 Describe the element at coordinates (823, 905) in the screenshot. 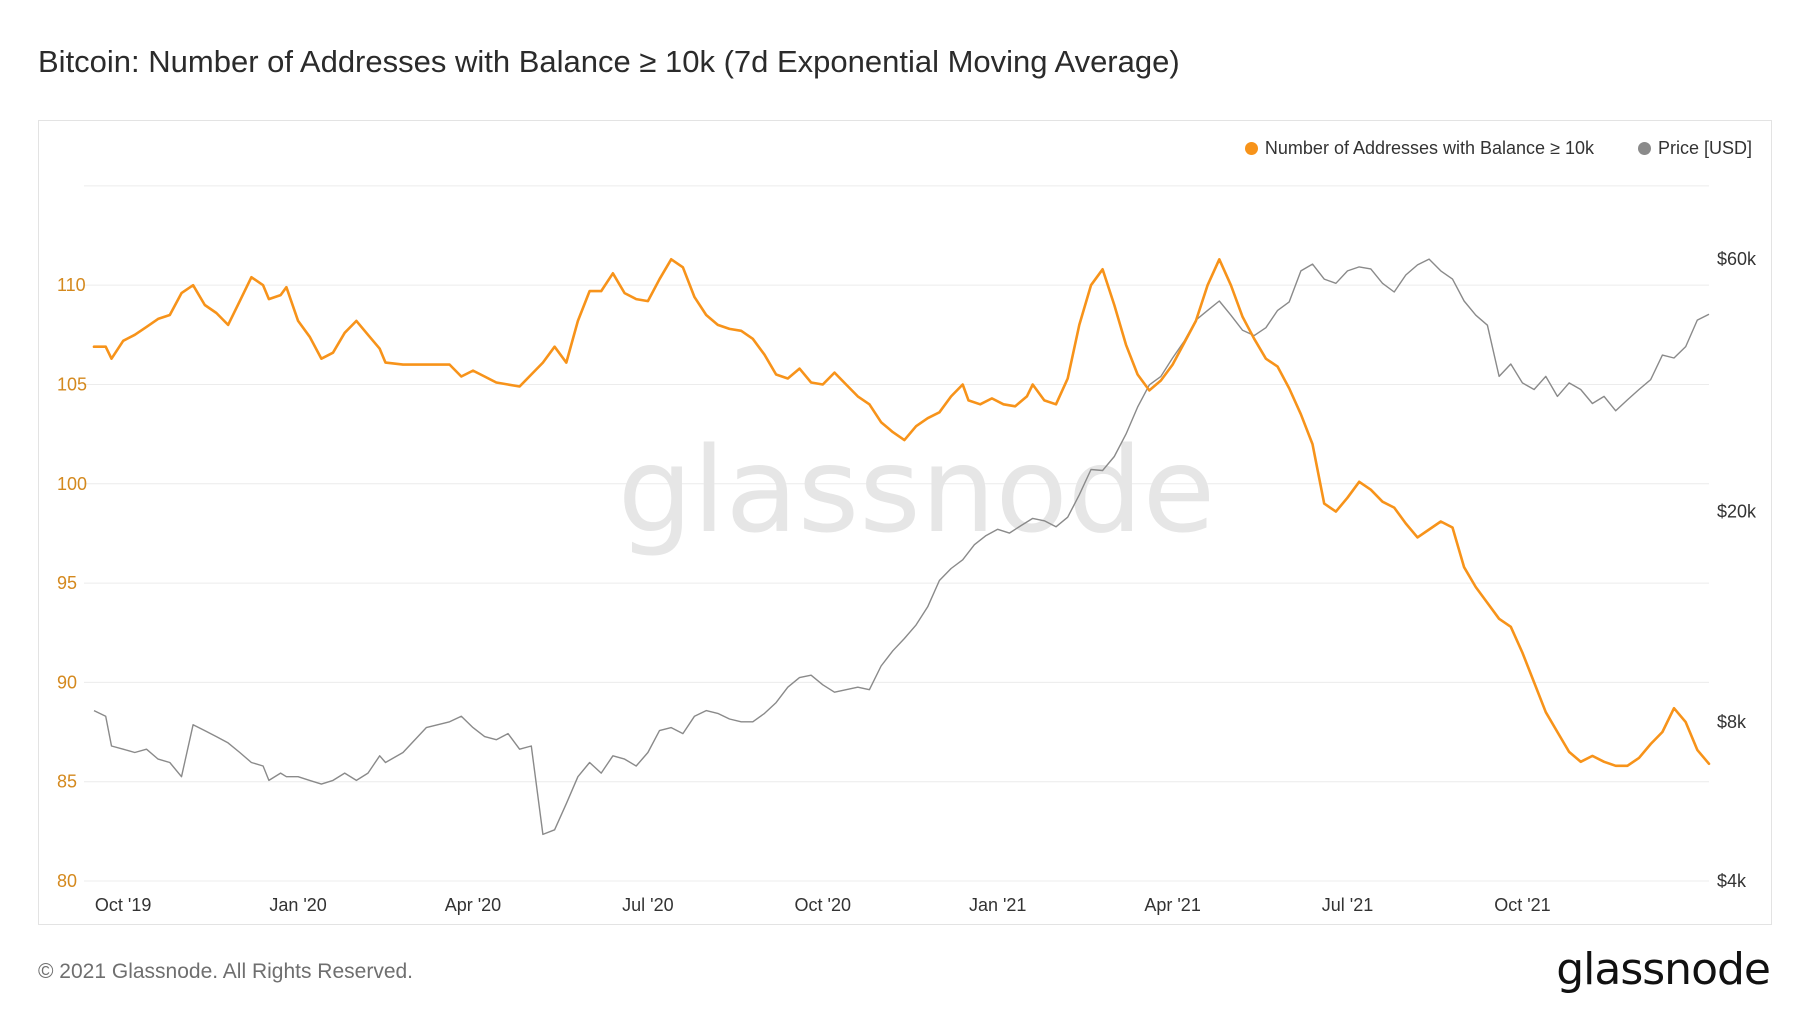

I see `x-axis-tick-label: Oct '20` at that location.